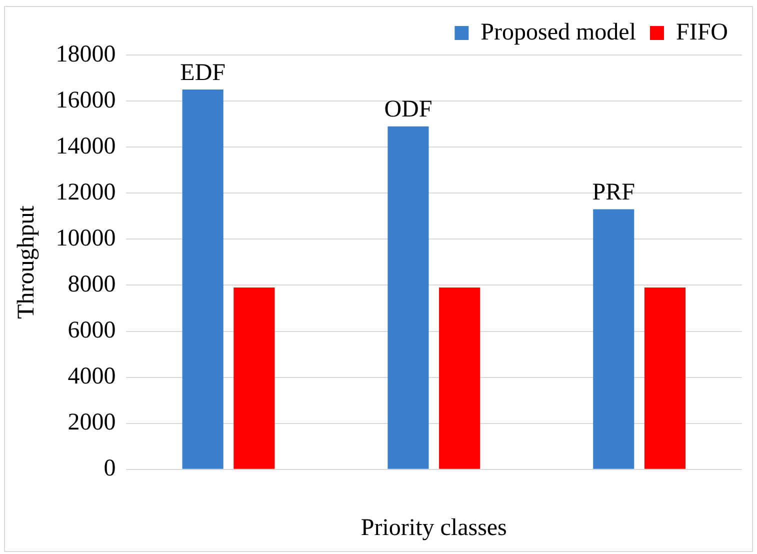 This screenshot has height=554, width=757. Describe the element at coordinates (92, 377) in the screenshot. I see `y-tick-label: 4000` at that location.